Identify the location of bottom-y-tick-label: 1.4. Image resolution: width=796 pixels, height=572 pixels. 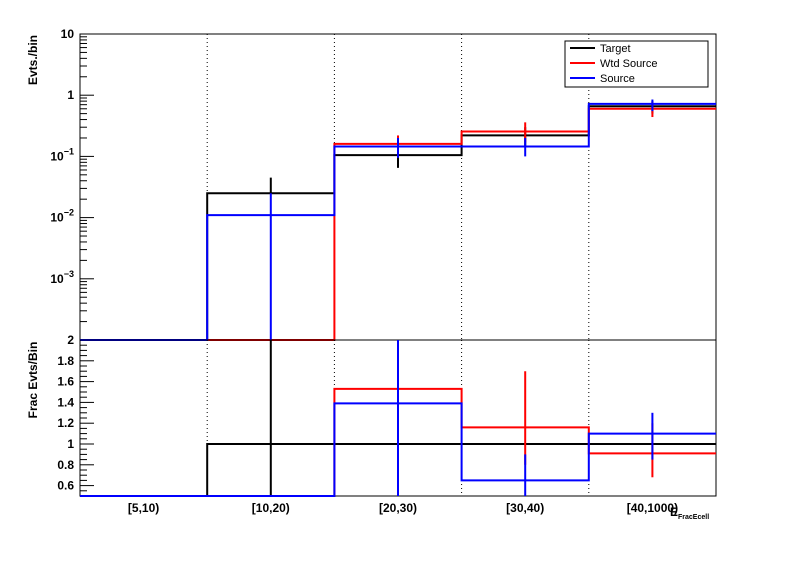
(65, 402).